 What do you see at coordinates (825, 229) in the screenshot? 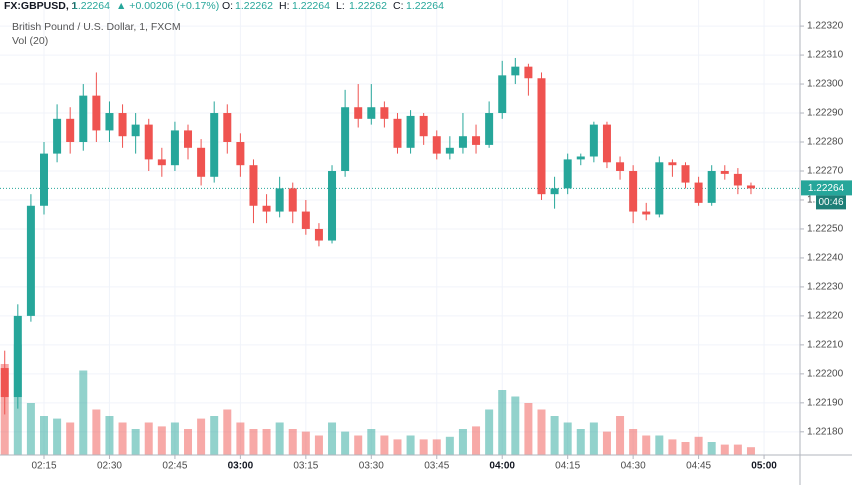
I see `y-tick-label: 1.22250` at bounding box center [825, 229].